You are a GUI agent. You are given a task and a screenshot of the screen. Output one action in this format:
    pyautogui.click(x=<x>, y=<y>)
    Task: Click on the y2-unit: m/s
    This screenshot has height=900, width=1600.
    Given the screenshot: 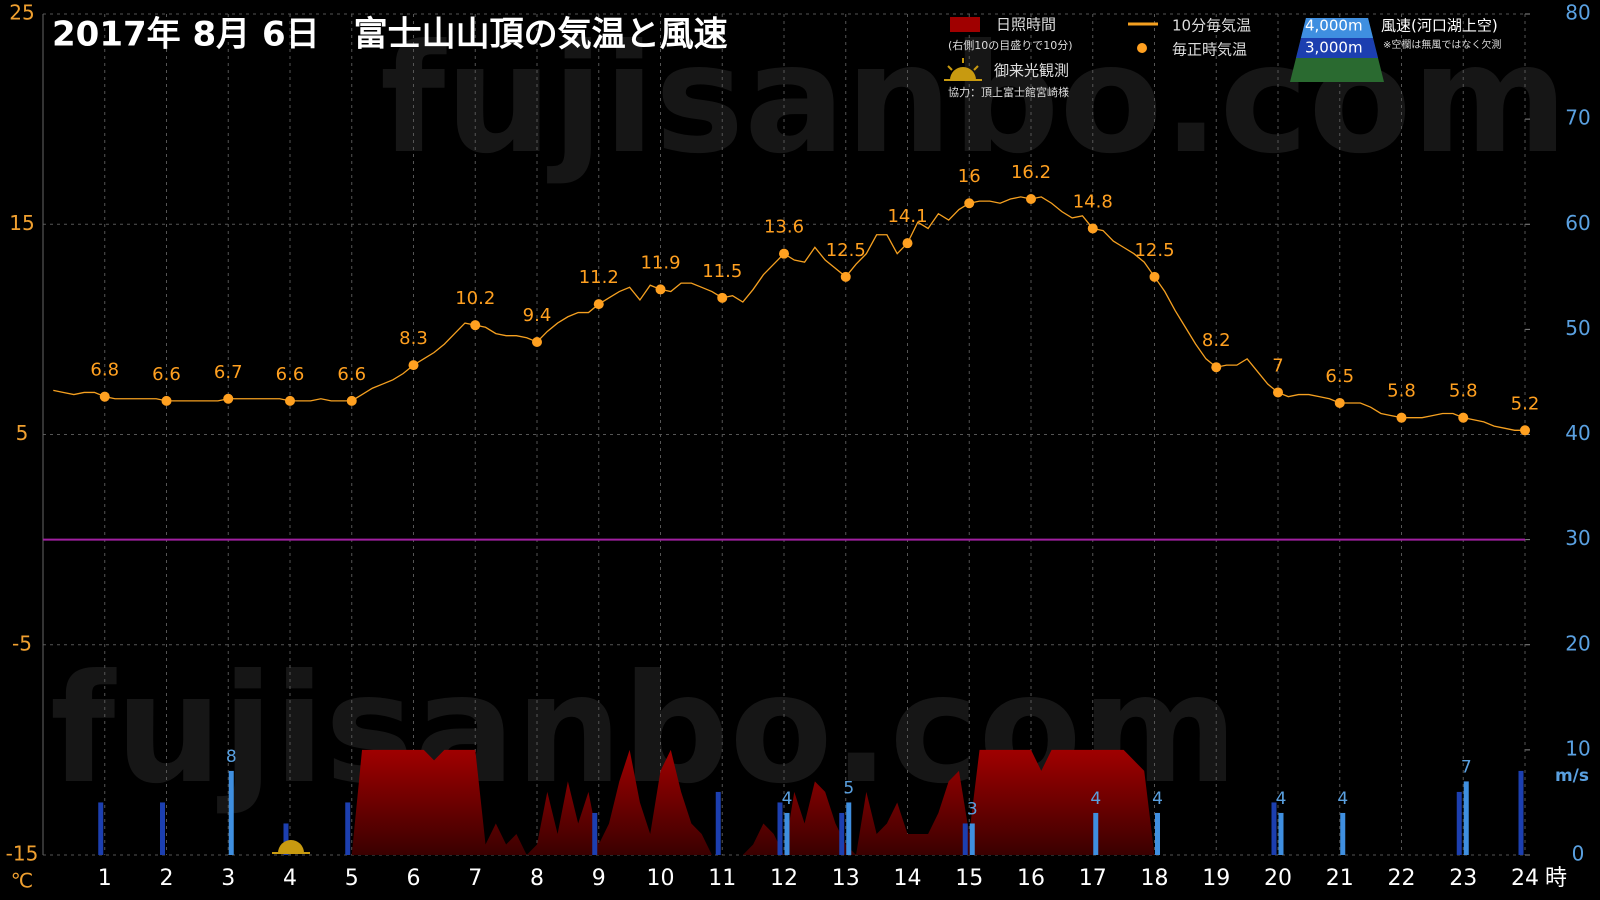 What is the action you would take?
    pyautogui.click(x=1572, y=776)
    